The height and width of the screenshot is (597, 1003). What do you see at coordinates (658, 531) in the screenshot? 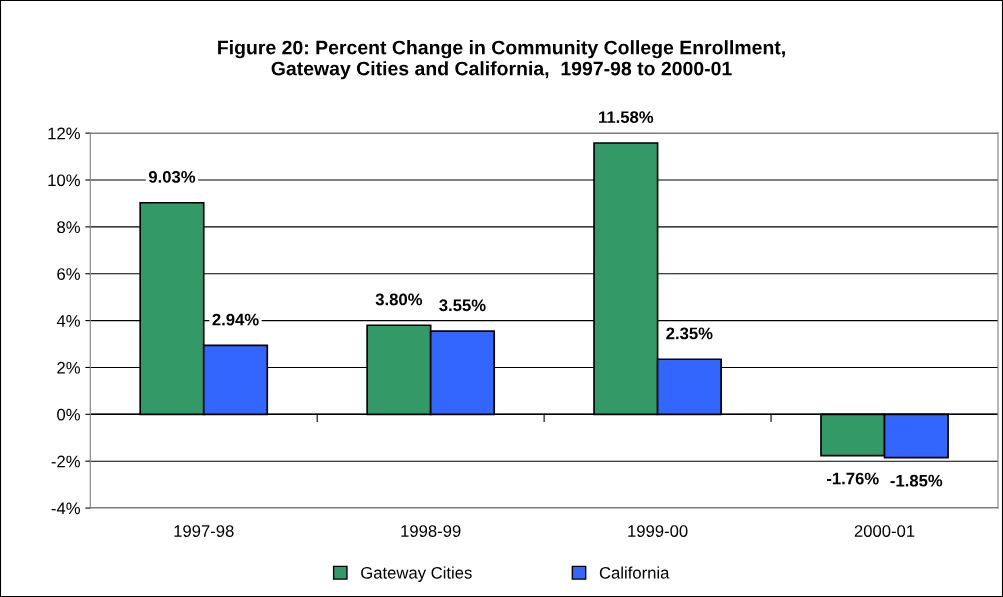
I see `x-tick-label: 1999-00` at bounding box center [658, 531].